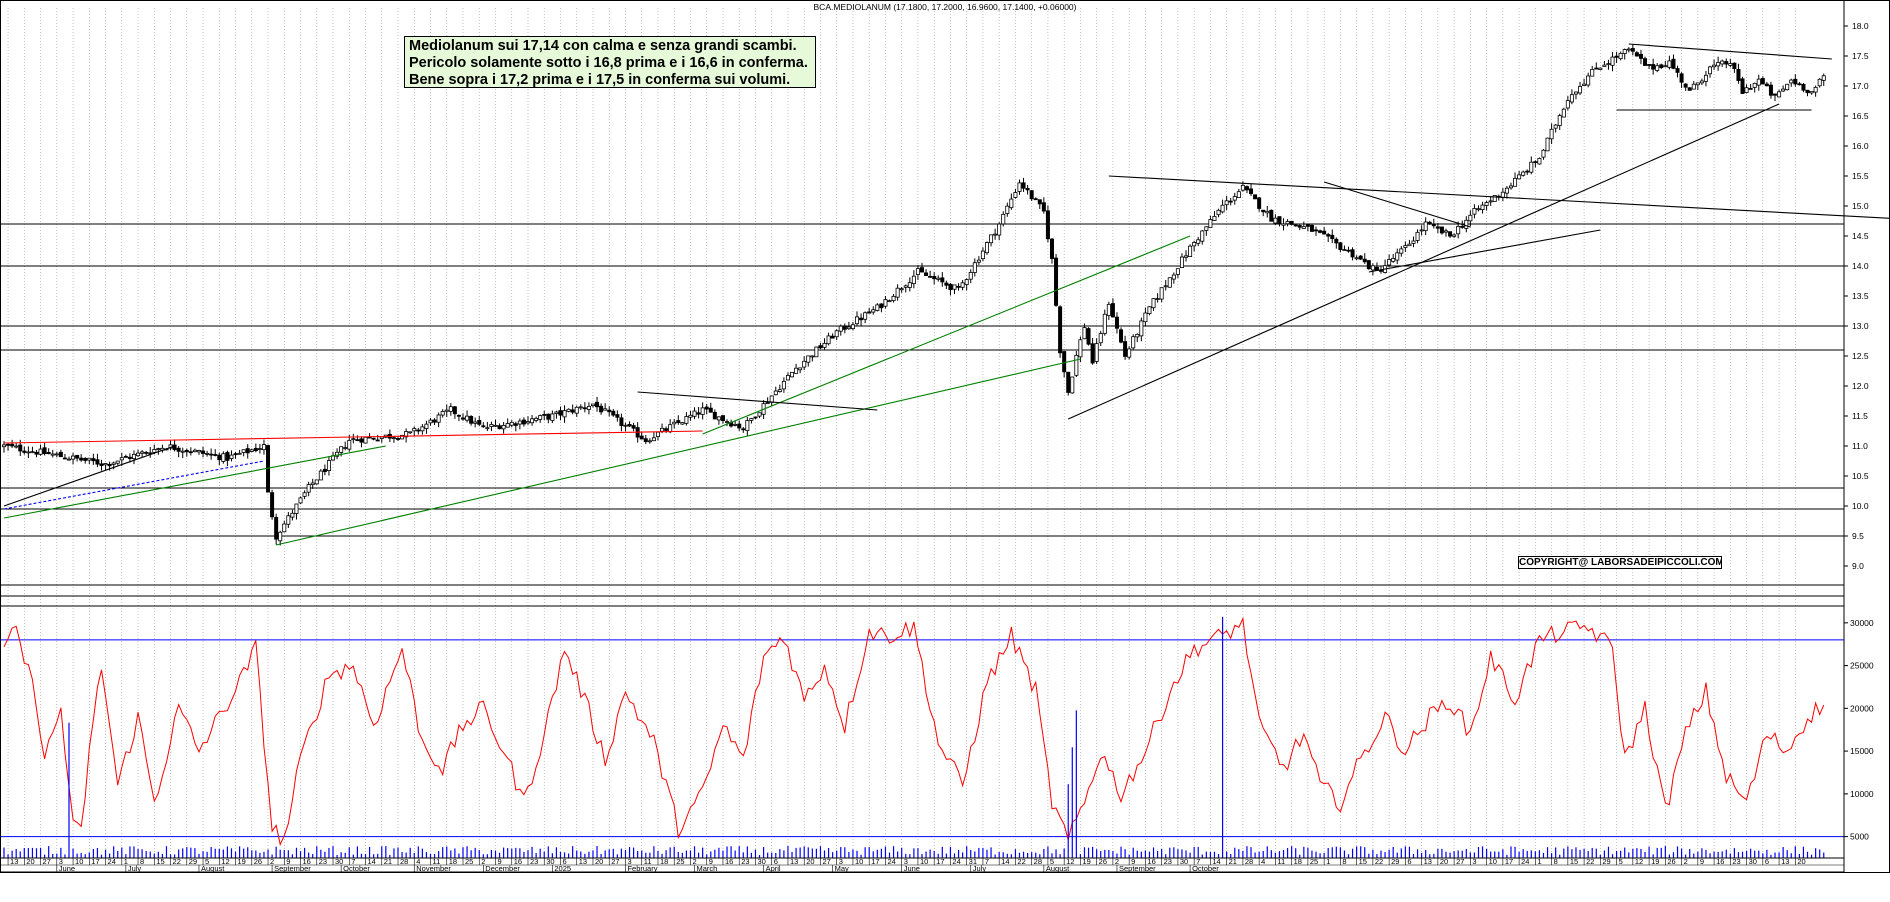  I want to click on day-label: 29, so click(193, 861).